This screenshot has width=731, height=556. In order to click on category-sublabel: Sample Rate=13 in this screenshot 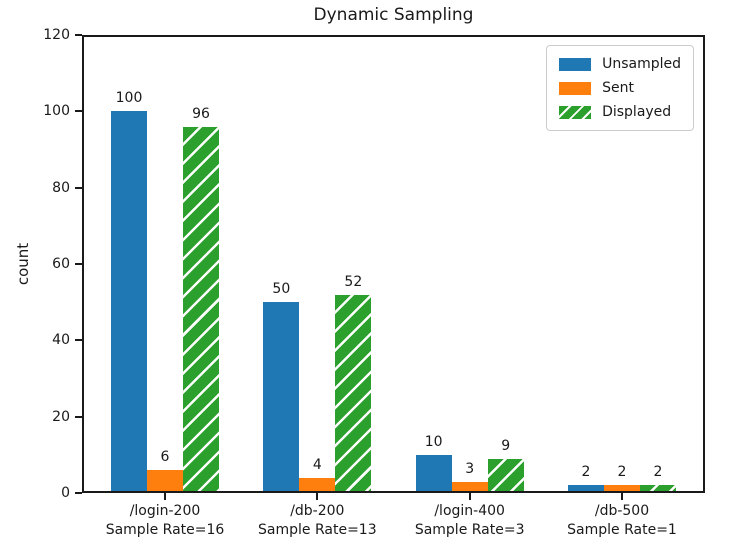, I will do `click(317, 530)`.